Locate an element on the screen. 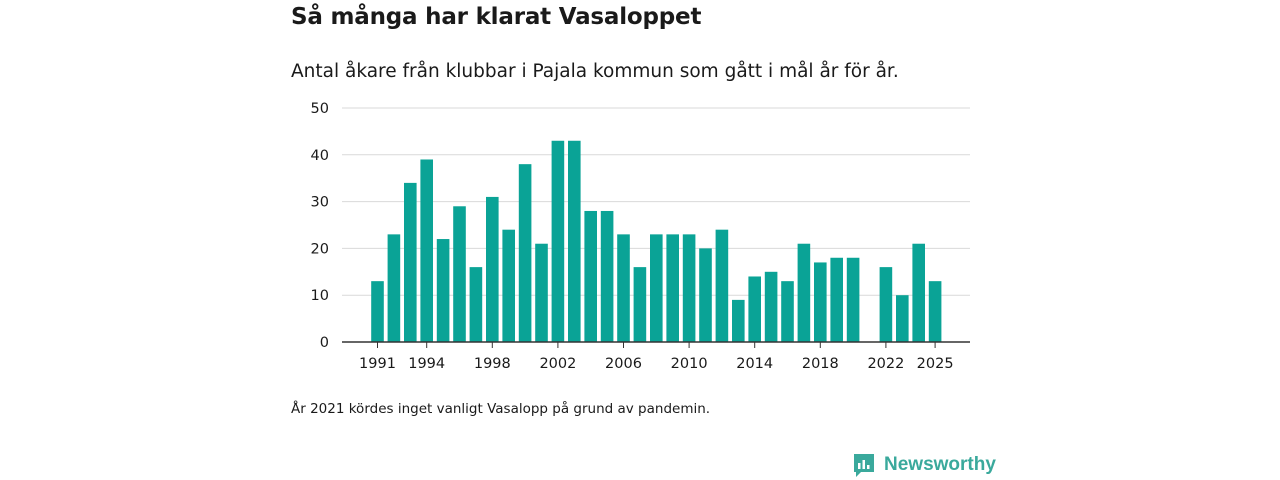  bar-2019 is located at coordinates (836, 299).